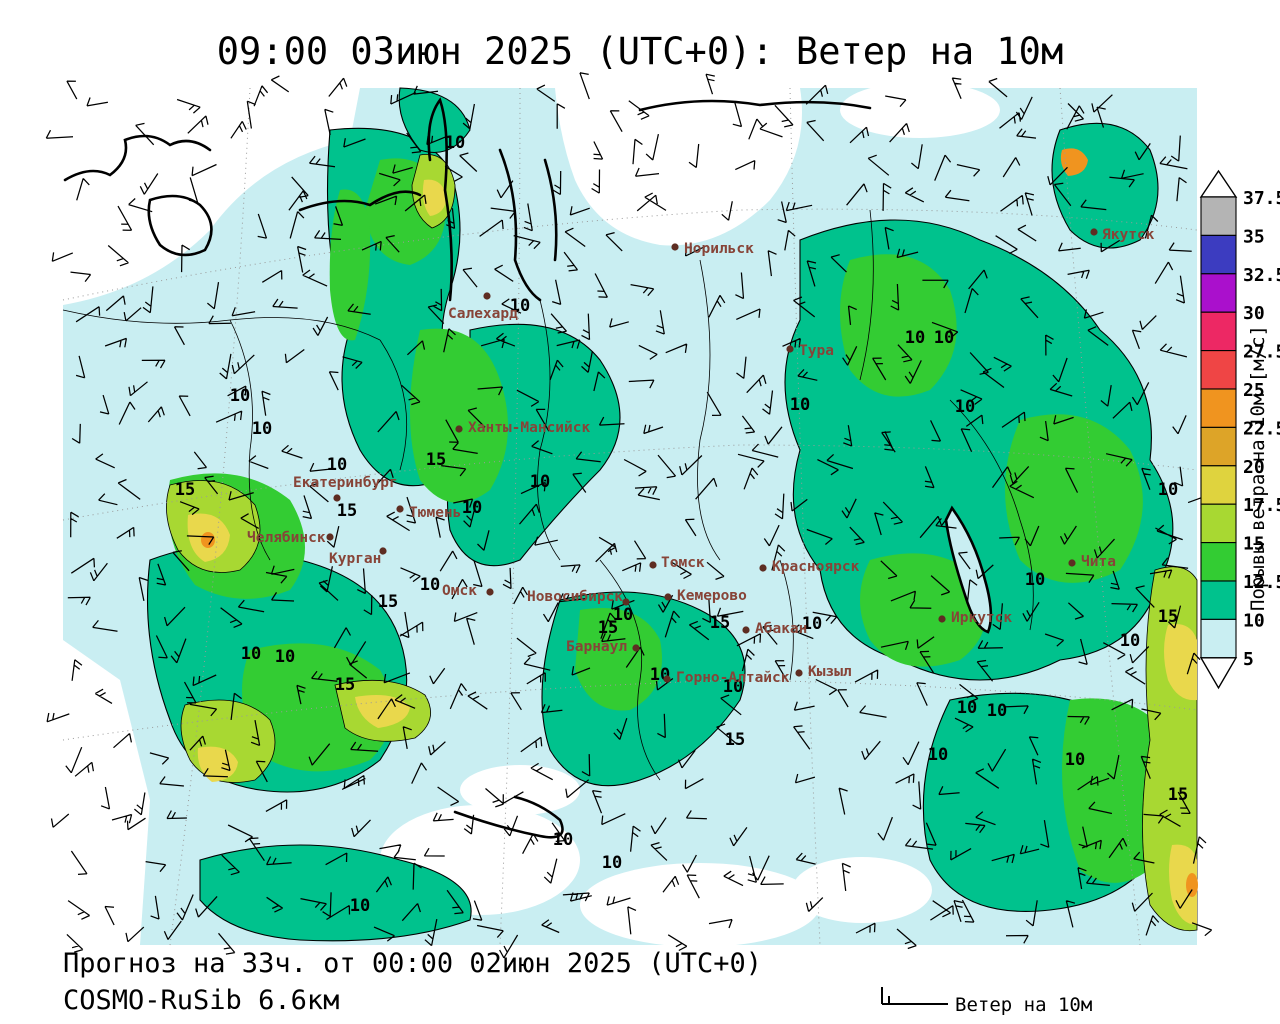 Image resolution: width=1280 pixels, height=1024 pixels. I want to click on colorbar-tick: 35, so click(1254, 236).